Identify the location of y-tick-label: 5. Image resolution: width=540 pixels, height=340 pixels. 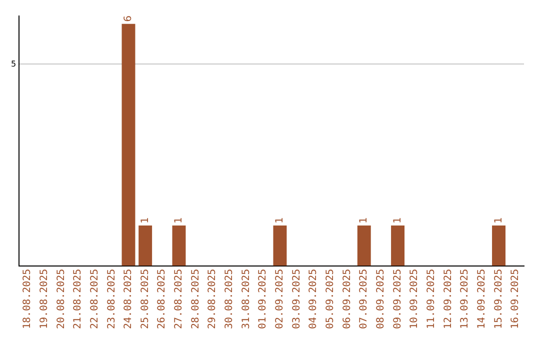
(13, 63).